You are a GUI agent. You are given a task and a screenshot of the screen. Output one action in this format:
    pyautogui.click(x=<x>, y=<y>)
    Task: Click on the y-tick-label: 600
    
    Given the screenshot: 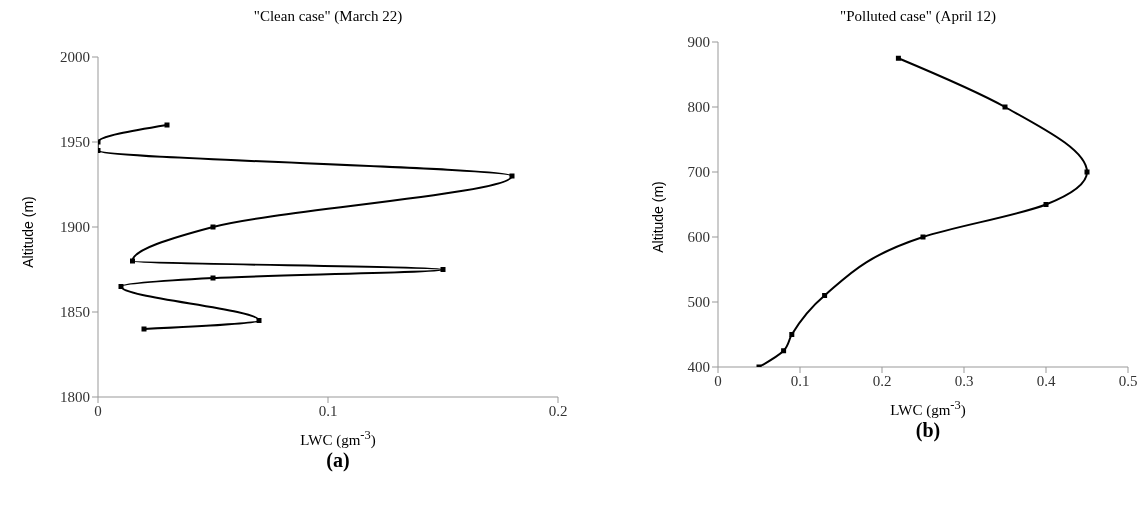 What is the action you would take?
    pyautogui.click(x=698, y=237)
    